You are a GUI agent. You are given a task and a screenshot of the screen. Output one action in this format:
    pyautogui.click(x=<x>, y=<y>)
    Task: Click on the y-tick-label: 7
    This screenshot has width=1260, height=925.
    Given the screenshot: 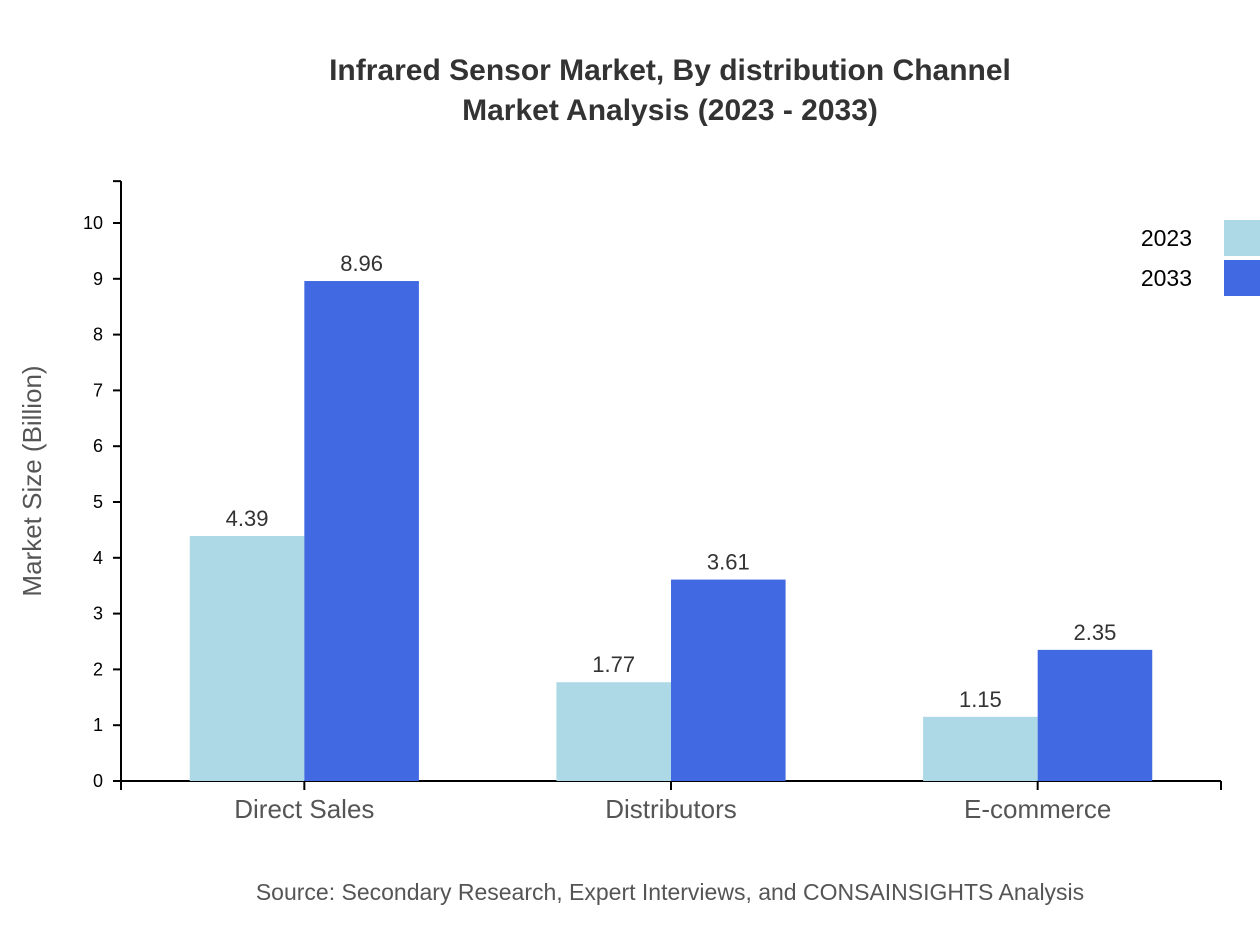 What is the action you would take?
    pyautogui.click(x=98, y=390)
    